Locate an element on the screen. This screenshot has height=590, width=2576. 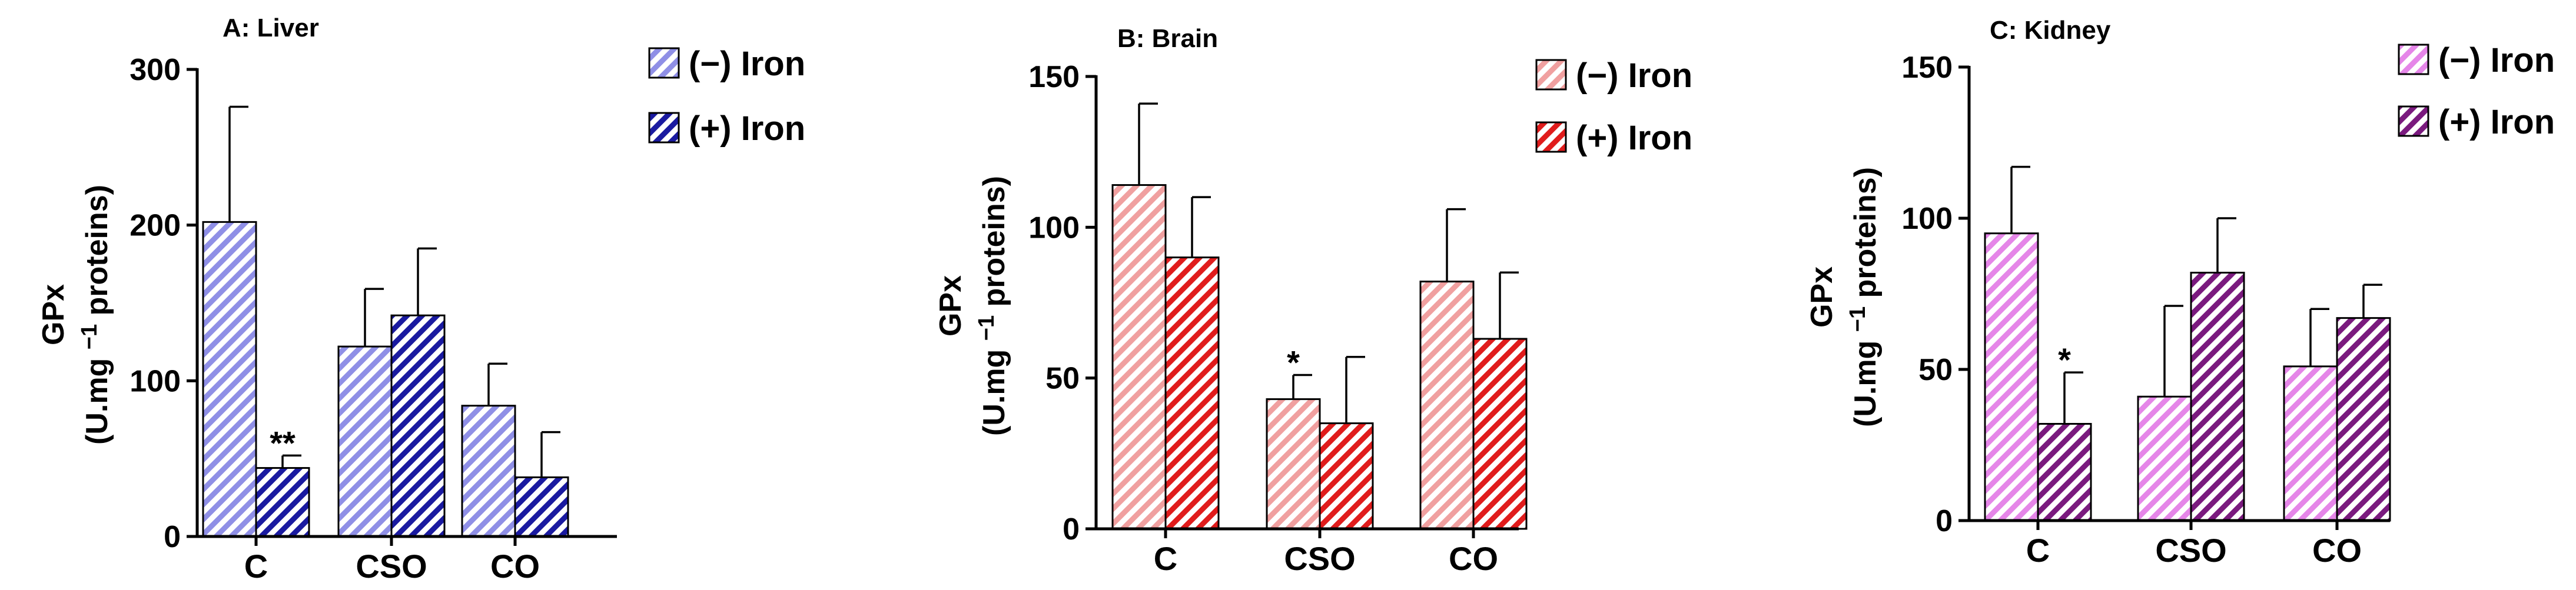
panel-title: A: Liver is located at coordinates (271, 28).